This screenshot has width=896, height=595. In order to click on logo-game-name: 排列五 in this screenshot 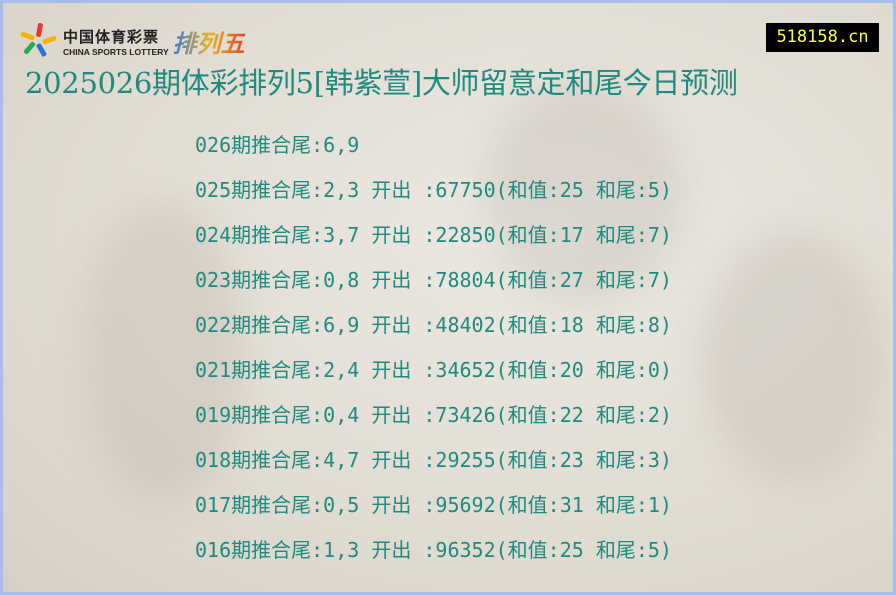, I will do `click(209, 41)`.